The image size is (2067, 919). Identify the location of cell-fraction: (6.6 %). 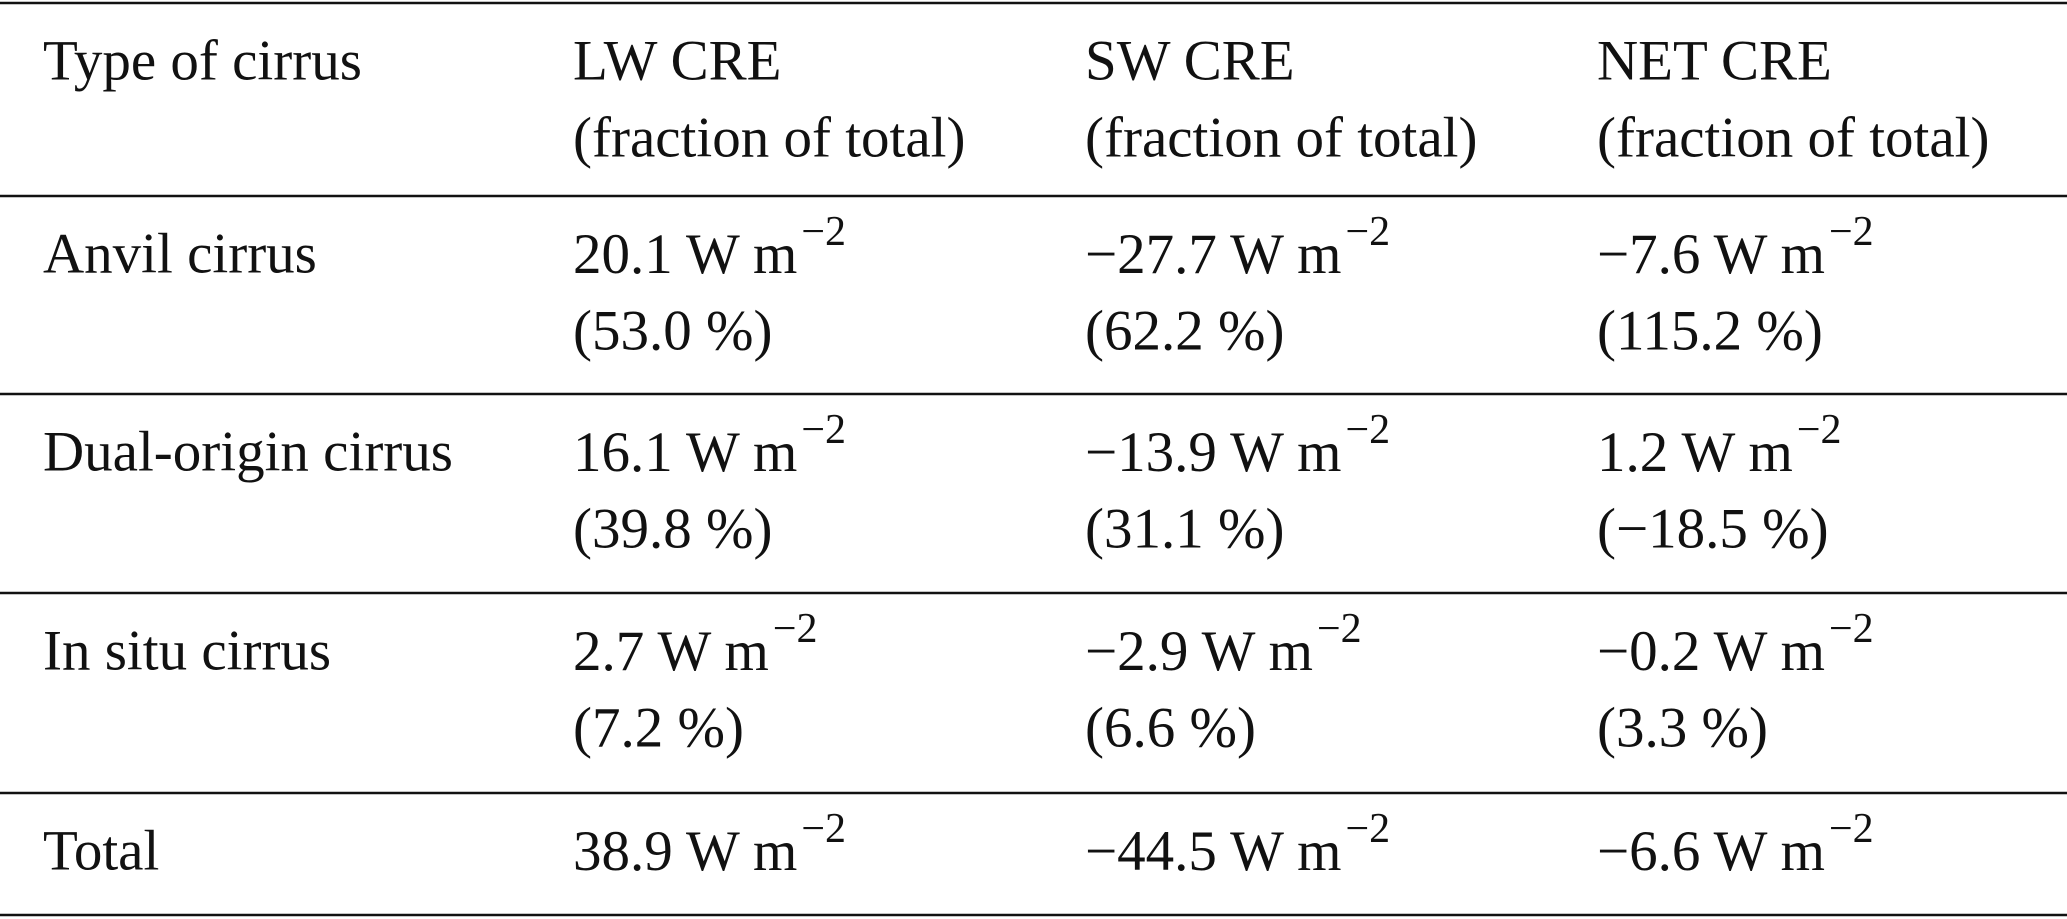
(1170, 728).